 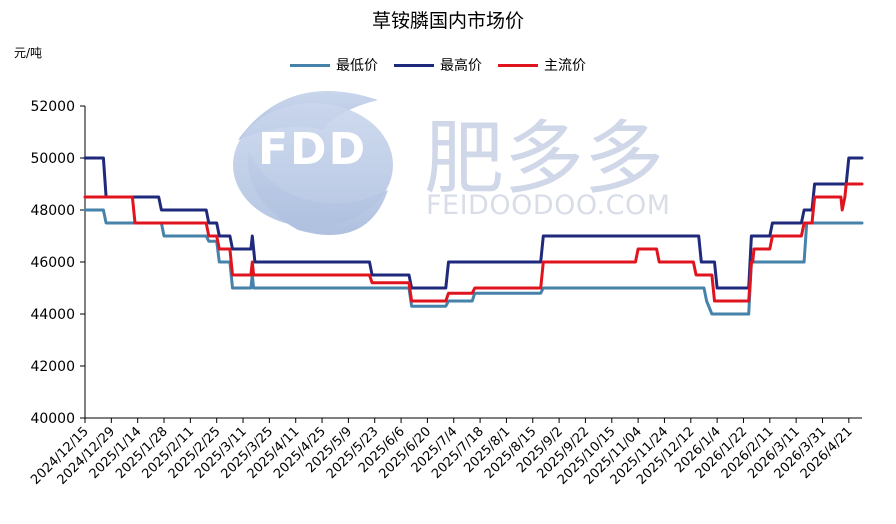 I want to click on chart-title: 草铵膦国内市场价, so click(x=447, y=21).